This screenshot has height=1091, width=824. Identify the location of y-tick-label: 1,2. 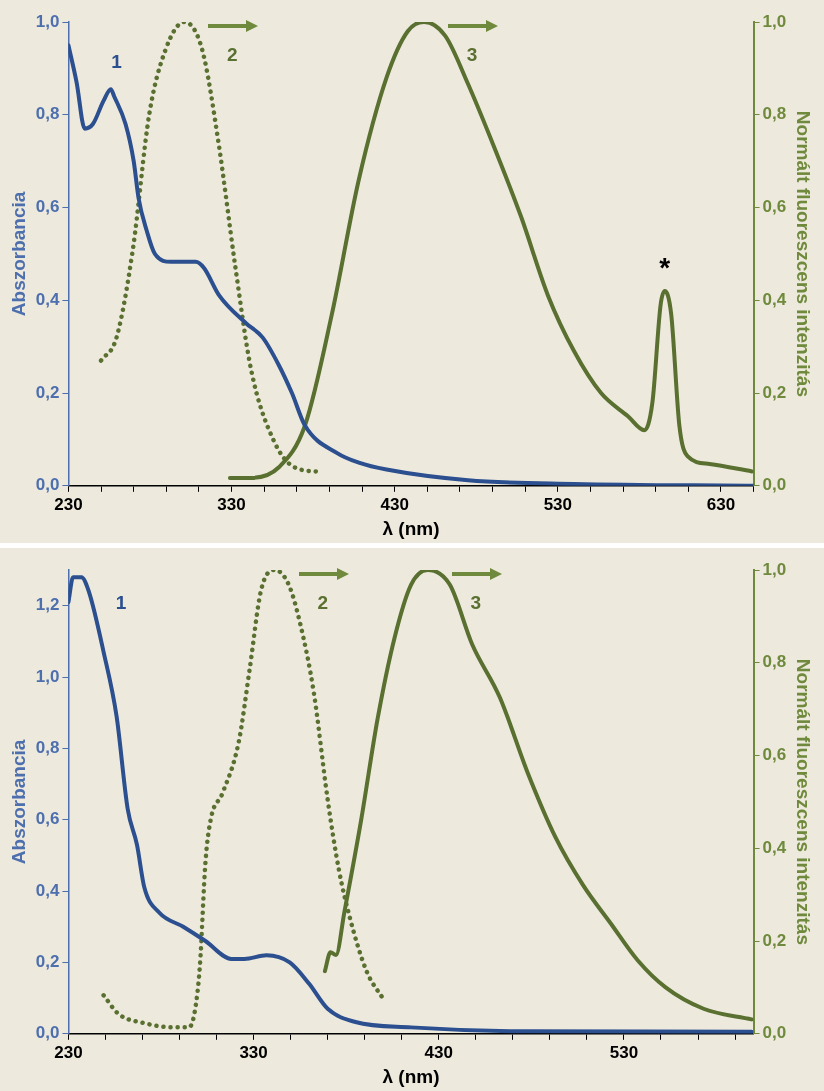
(47, 605).